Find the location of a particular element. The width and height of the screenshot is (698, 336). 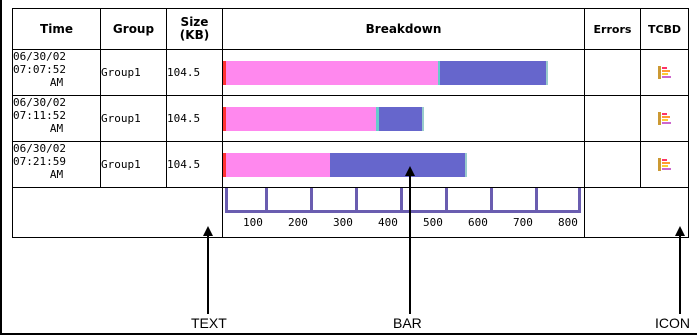

time-cell: 06/30/02 07:11:52 AM is located at coordinates (56, 118).